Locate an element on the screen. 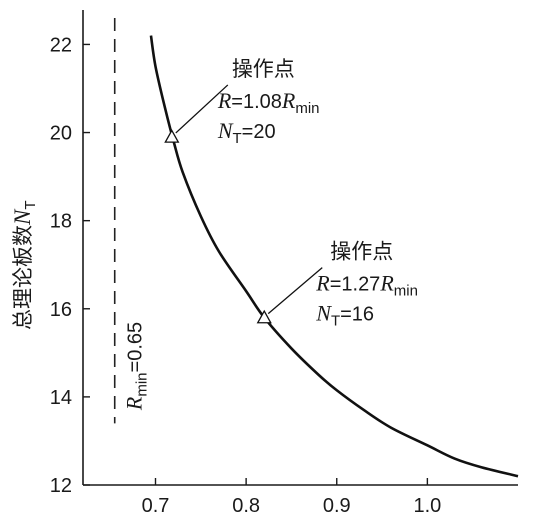  x-tick-label: 0.7 is located at coordinates (156, 506).